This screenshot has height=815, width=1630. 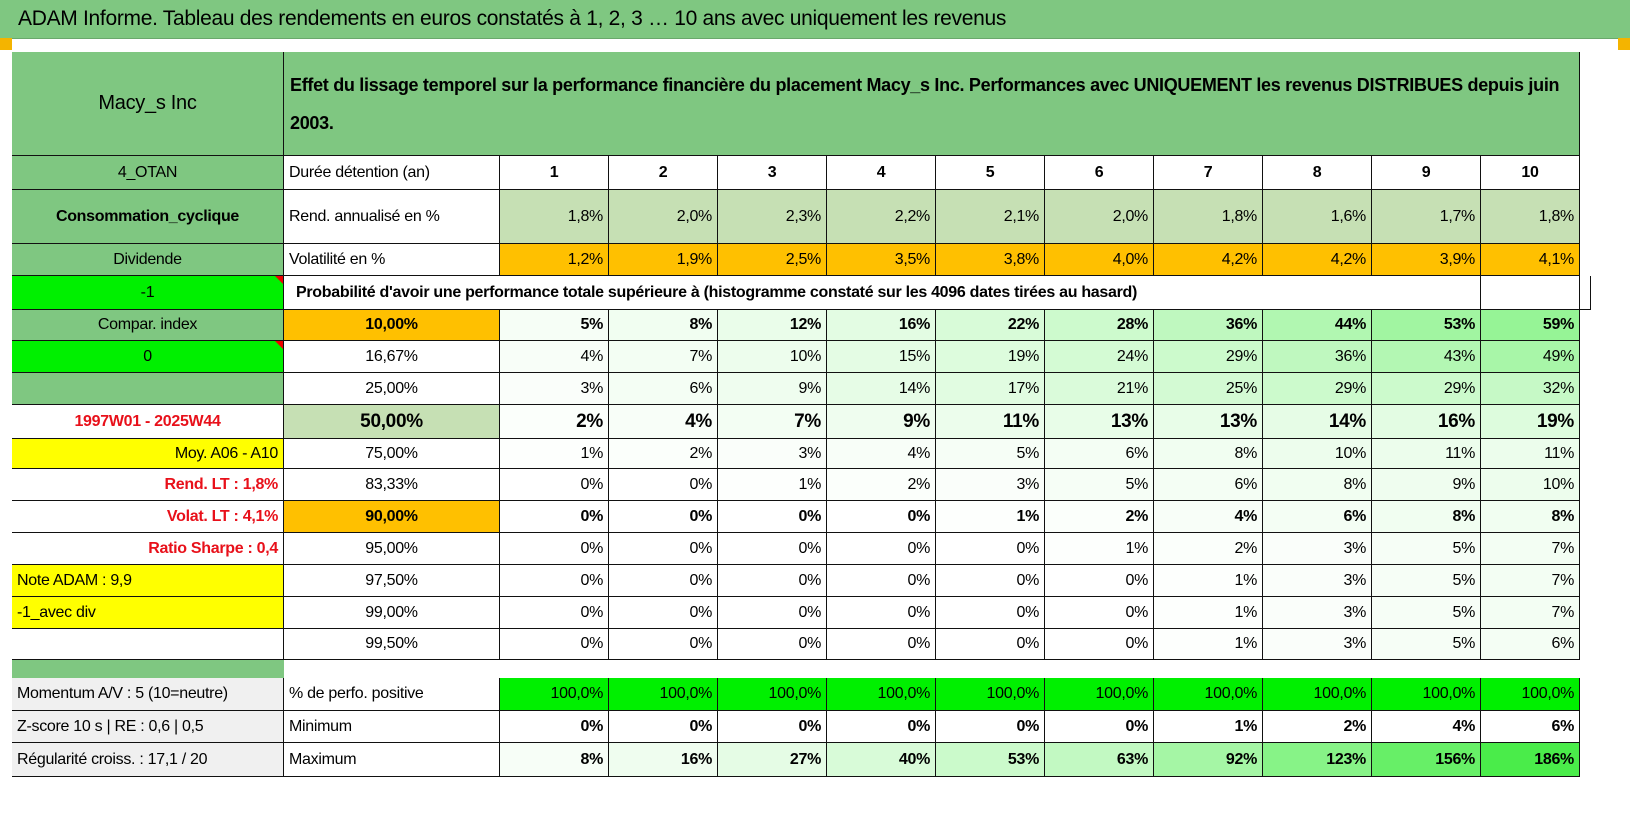 What do you see at coordinates (392, 422) in the screenshot?
I see `threshold-label: 50,00%` at bounding box center [392, 422].